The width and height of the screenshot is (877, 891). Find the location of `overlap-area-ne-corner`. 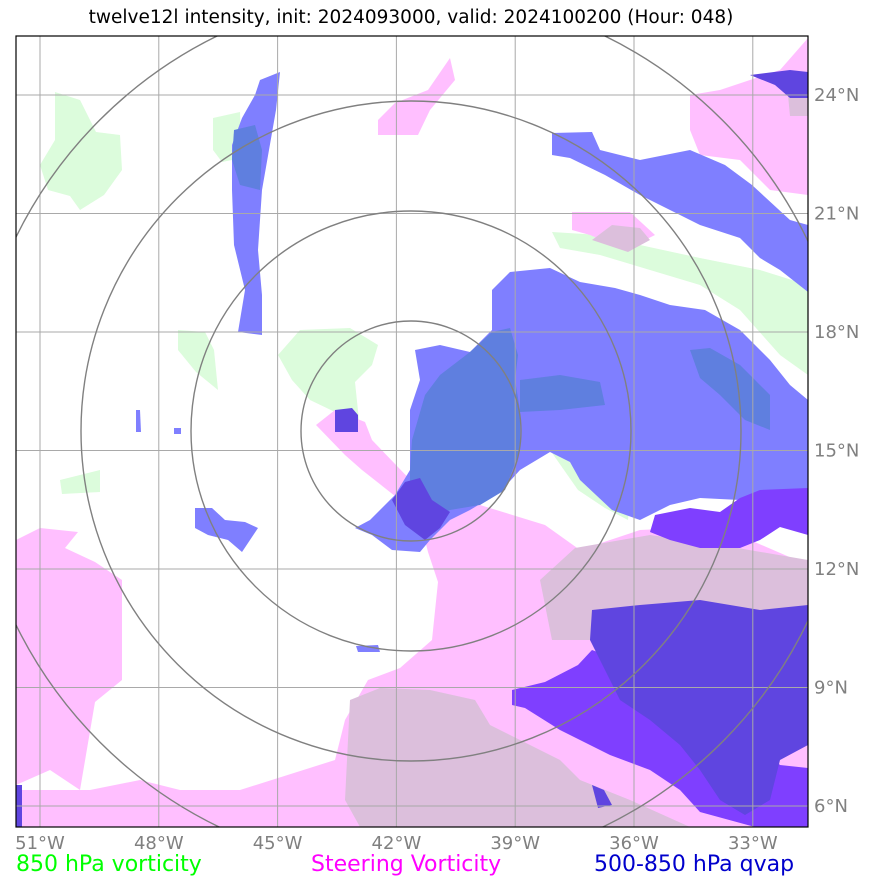

overlap-area-ne-corner is located at coordinates (798, 105).